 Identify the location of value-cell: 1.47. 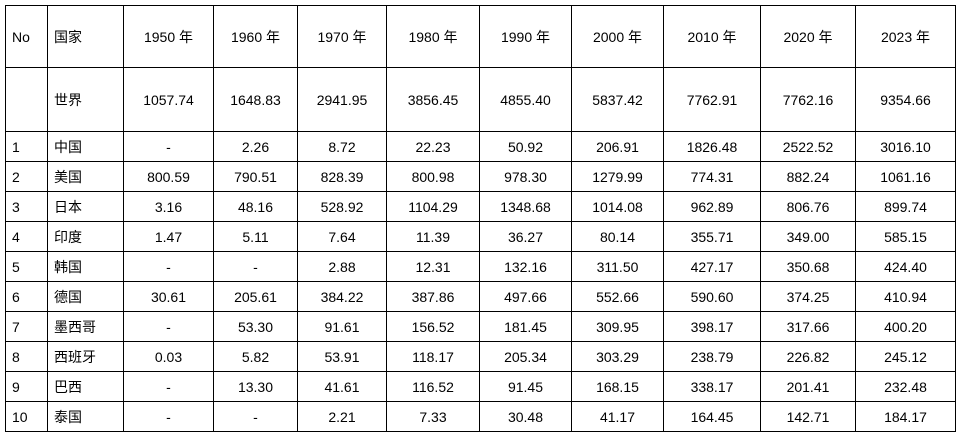
(168, 236).